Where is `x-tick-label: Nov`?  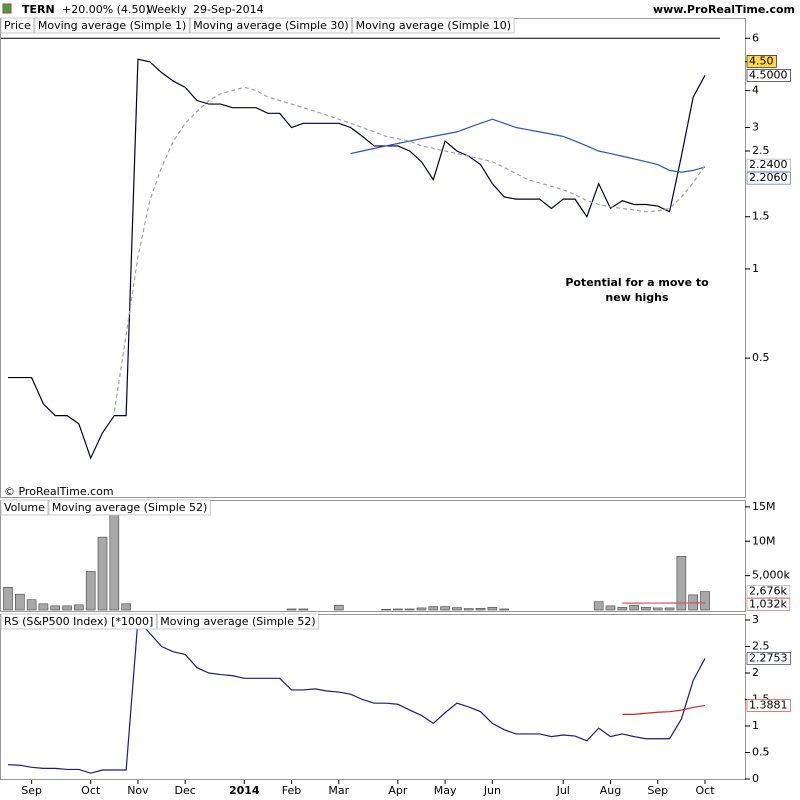 x-tick-label: Nov is located at coordinates (138, 790).